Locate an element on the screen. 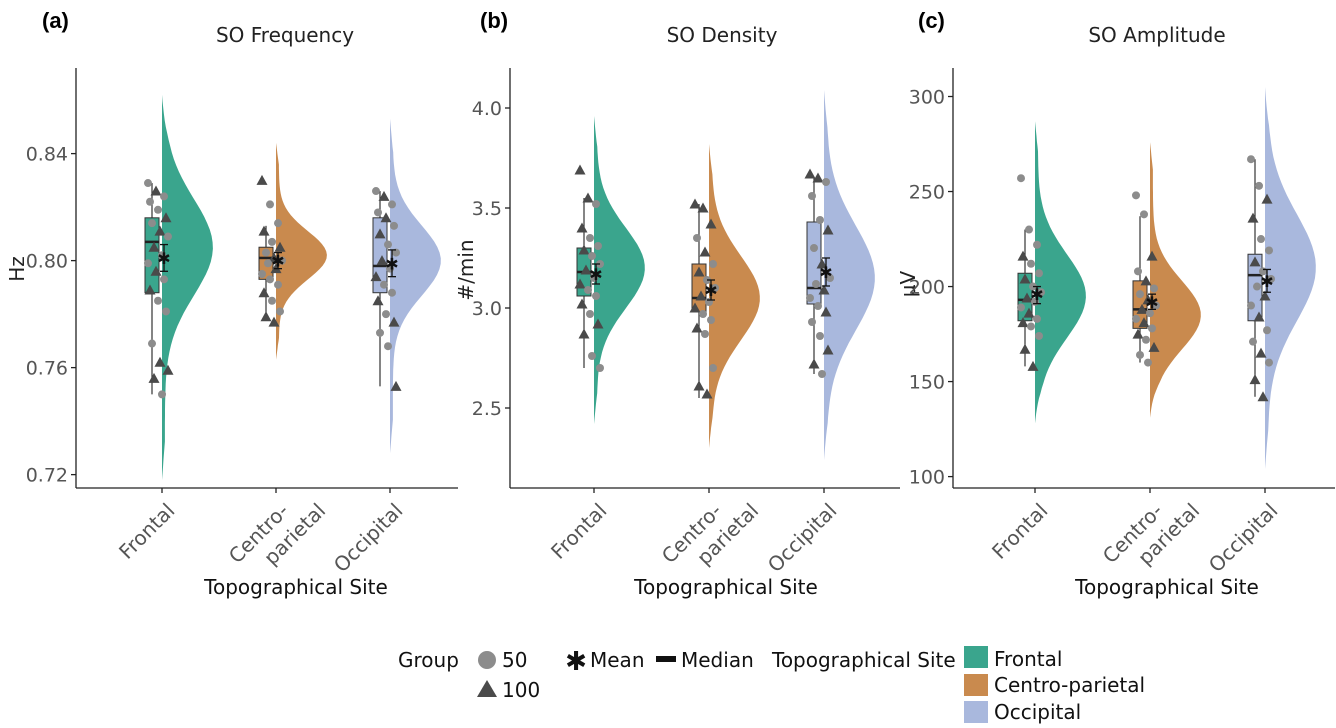 This screenshot has height=728, width=1336. panel-a-ytick-label: 0.72 is located at coordinates (47, 476).